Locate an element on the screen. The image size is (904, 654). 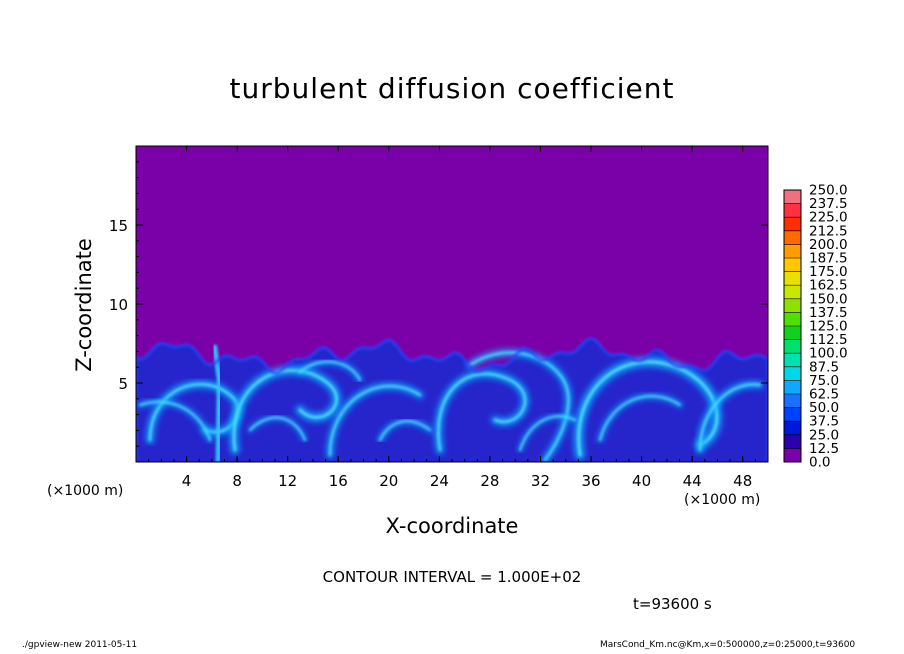
y-tick-label: 5 is located at coordinates (123, 384).